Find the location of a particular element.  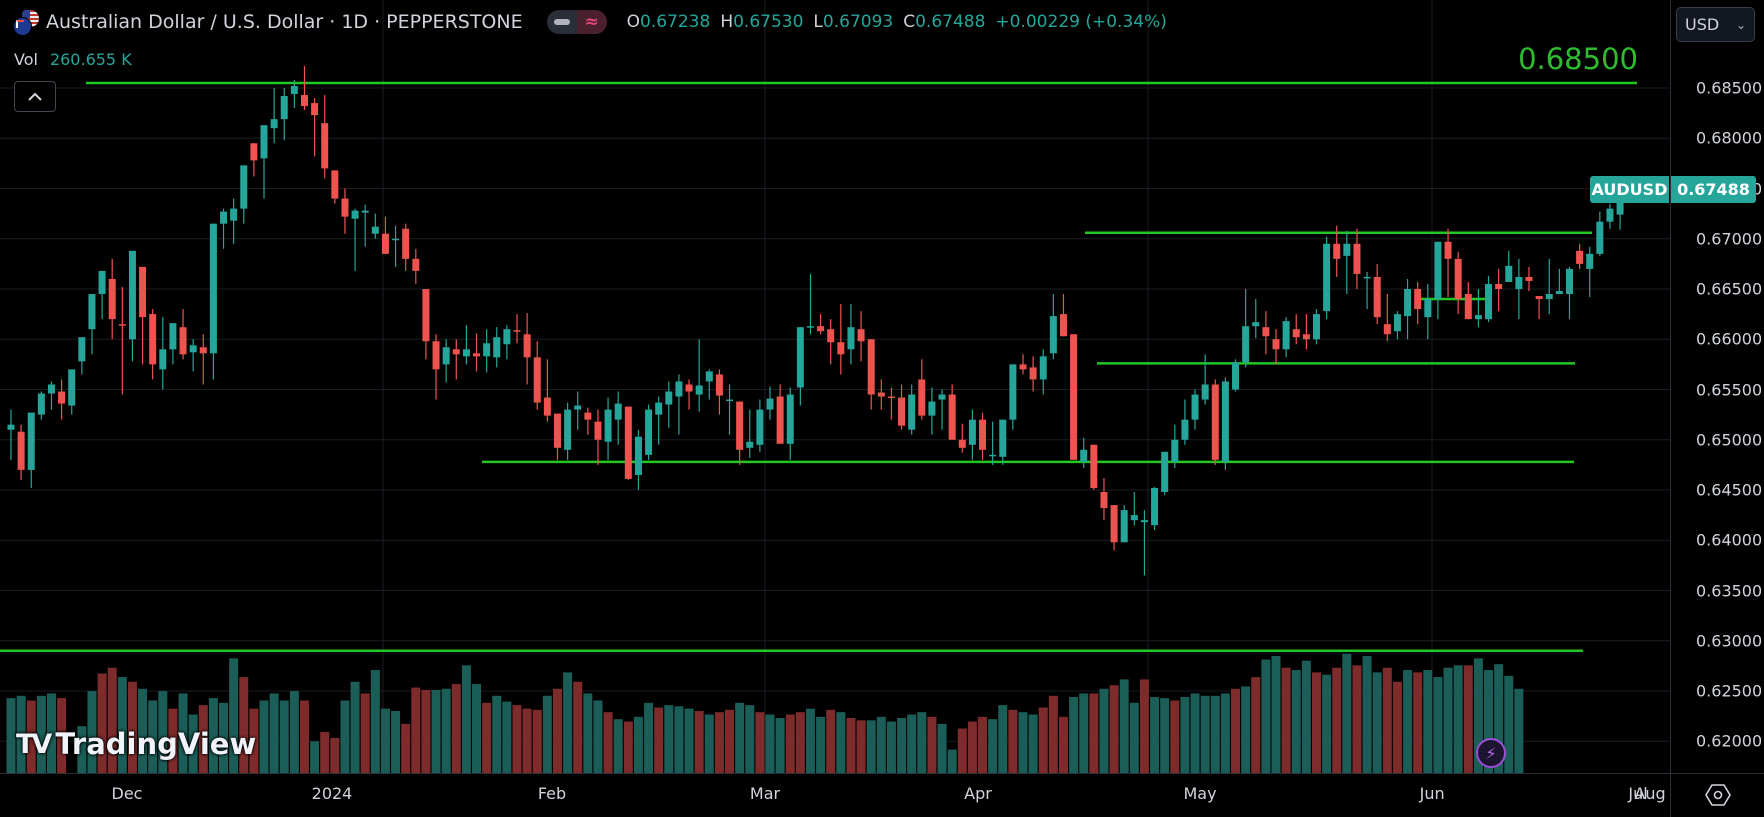

time-axis-divider is located at coordinates (882, 773).